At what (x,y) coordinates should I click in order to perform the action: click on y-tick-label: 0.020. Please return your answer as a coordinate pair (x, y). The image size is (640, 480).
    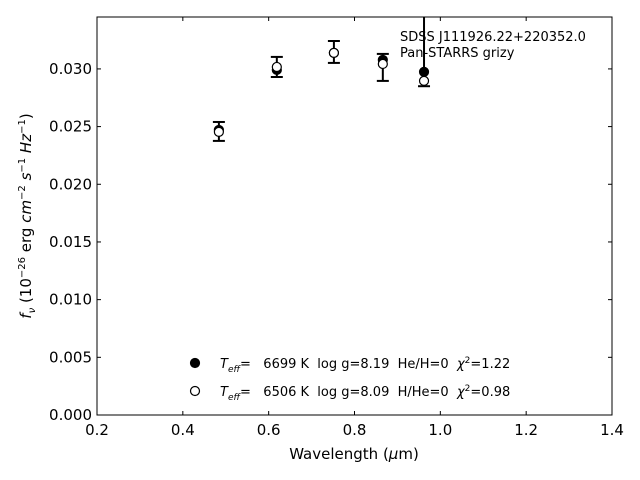
    Looking at the image, I should click on (70, 184).